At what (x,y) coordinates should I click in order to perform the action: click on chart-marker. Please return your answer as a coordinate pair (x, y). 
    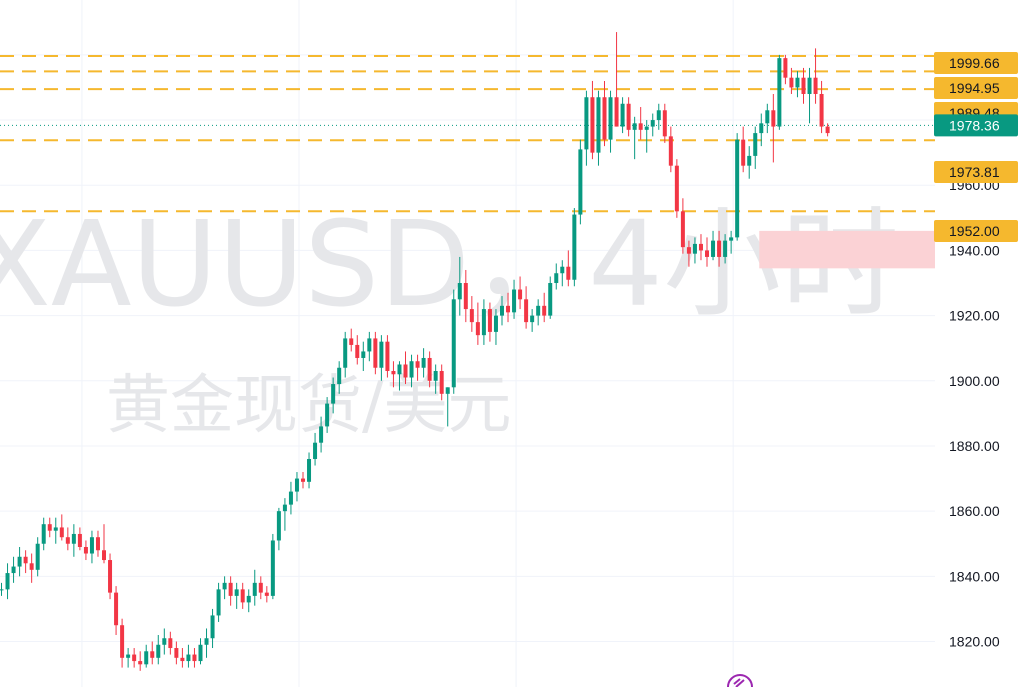
    Looking at the image, I should click on (740, 680).